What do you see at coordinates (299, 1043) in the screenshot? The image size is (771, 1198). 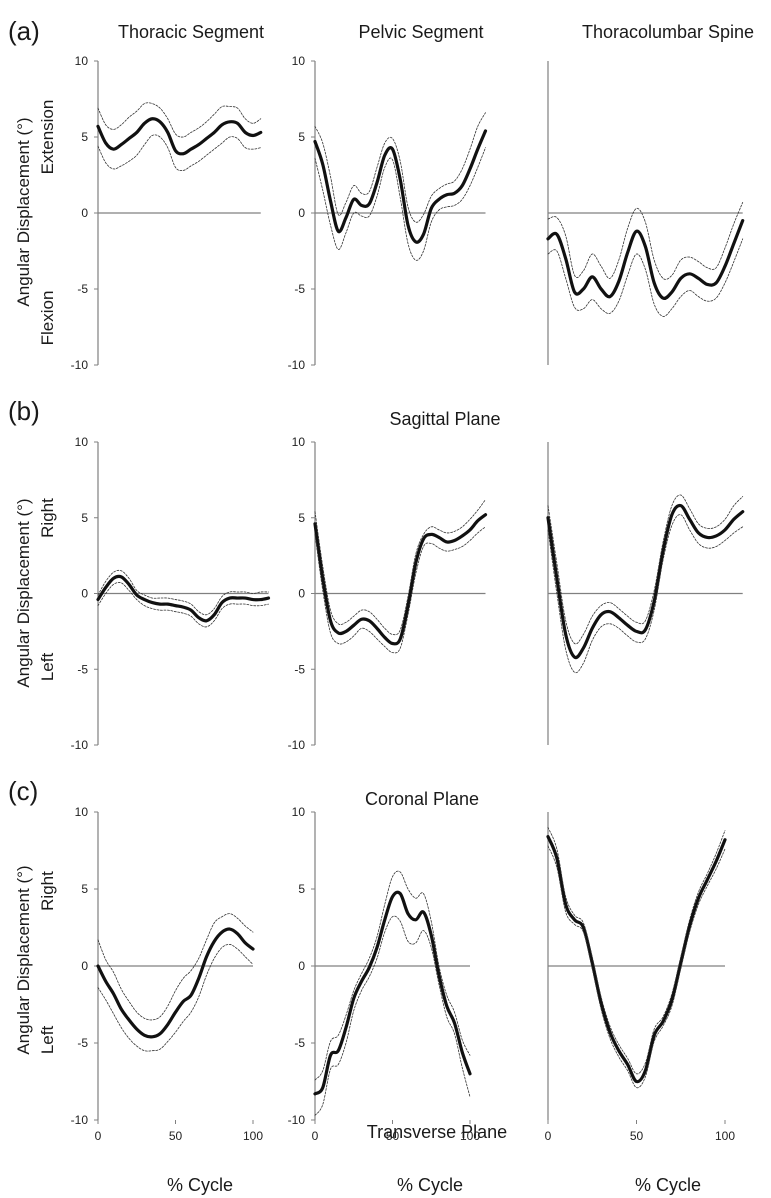 I see `panel-c2-y-tick-label: -5` at bounding box center [299, 1043].